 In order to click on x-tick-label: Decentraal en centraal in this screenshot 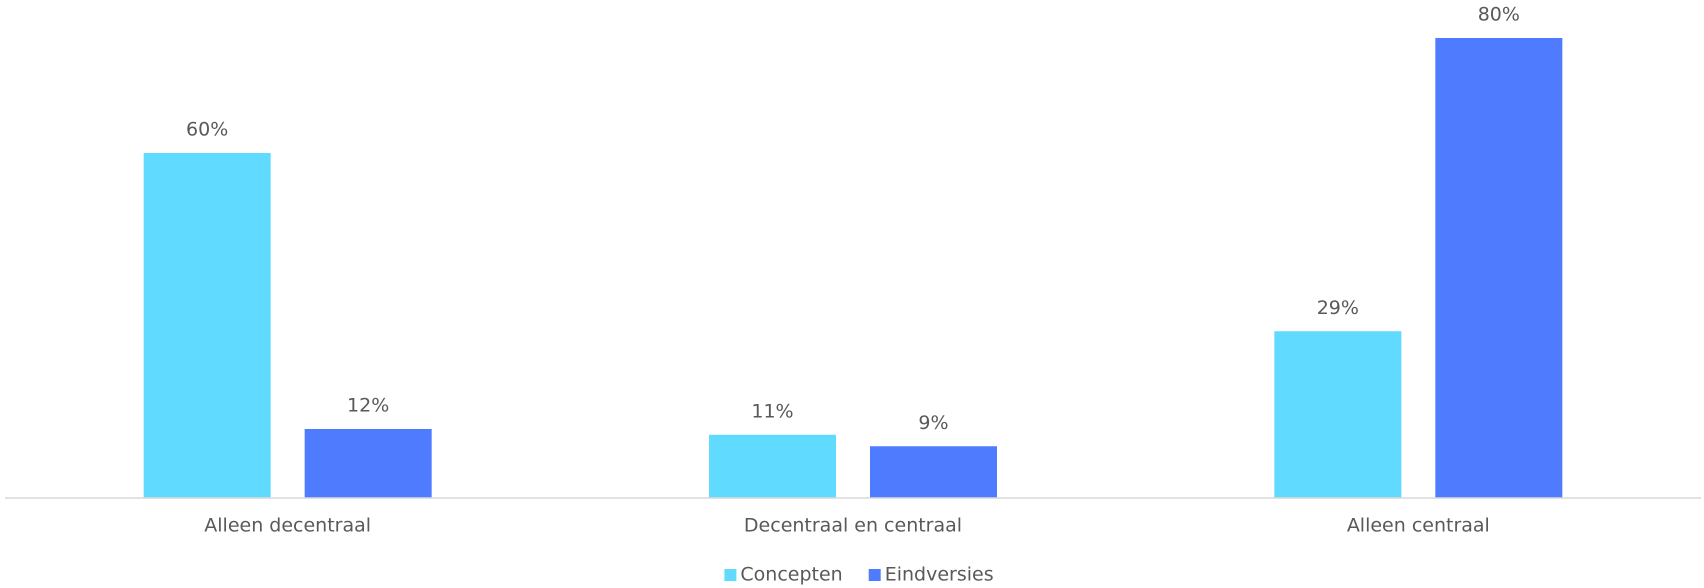, I will do `click(853, 526)`.